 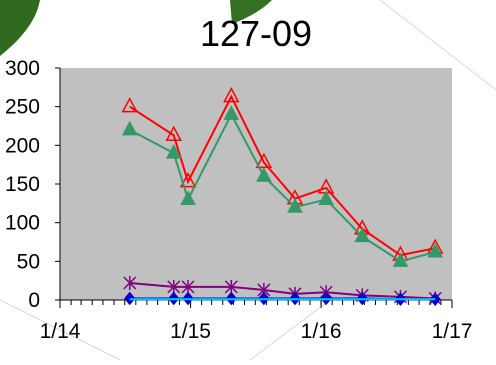 What do you see at coordinates (34, 300) in the screenshot?
I see `y-tick-label: 0` at bounding box center [34, 300].